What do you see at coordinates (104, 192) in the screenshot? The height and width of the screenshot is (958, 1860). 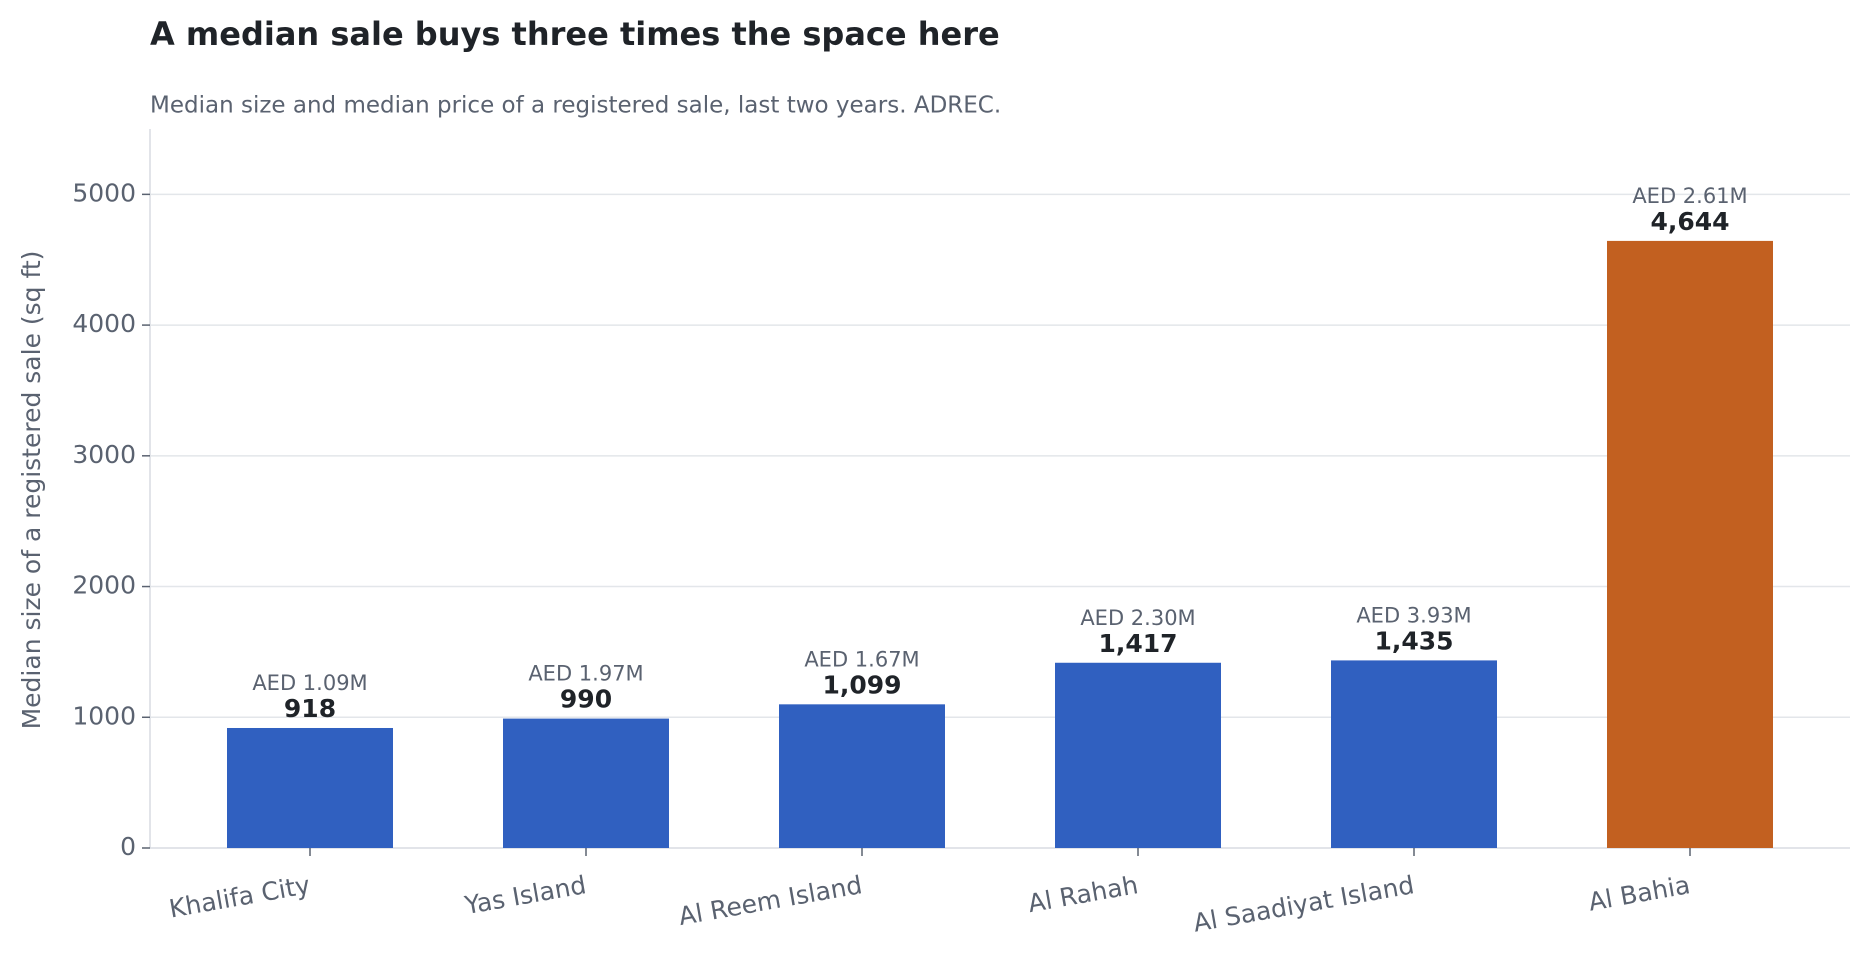 I see `y-tick-label: 5000` at bounding box center [104, 192].